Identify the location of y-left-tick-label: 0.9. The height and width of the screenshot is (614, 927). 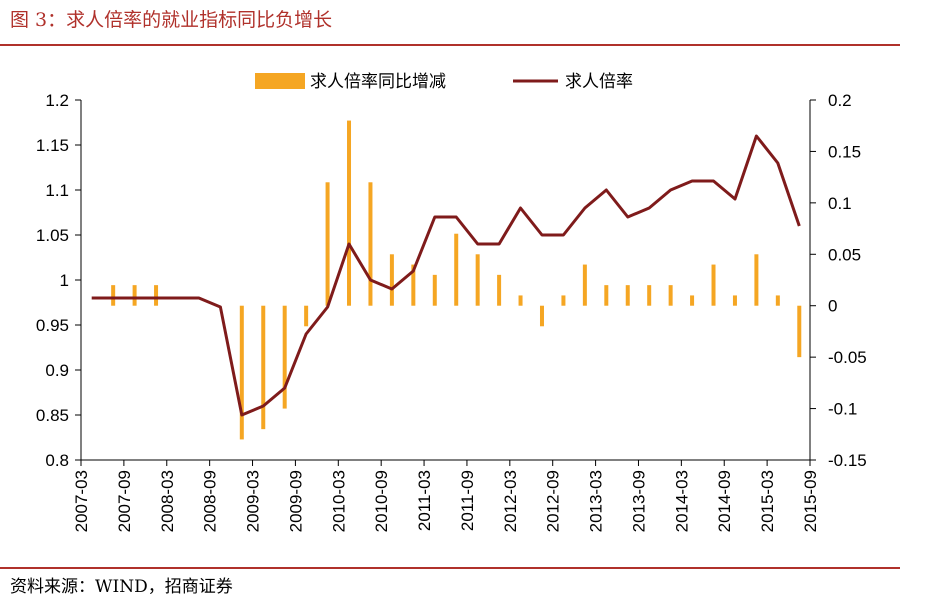
(57, 370).